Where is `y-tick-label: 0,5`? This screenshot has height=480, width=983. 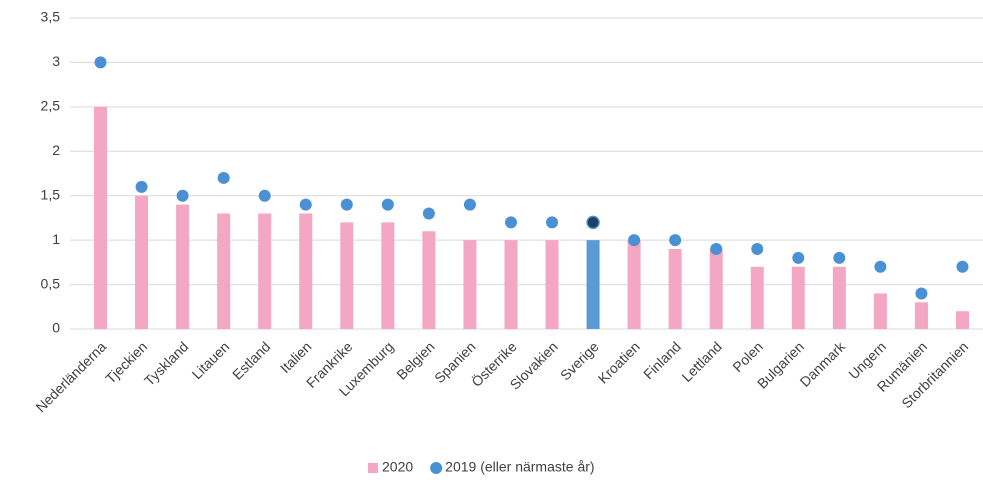
y-tick-label: 0,5 is located at coordinates (51, 283).